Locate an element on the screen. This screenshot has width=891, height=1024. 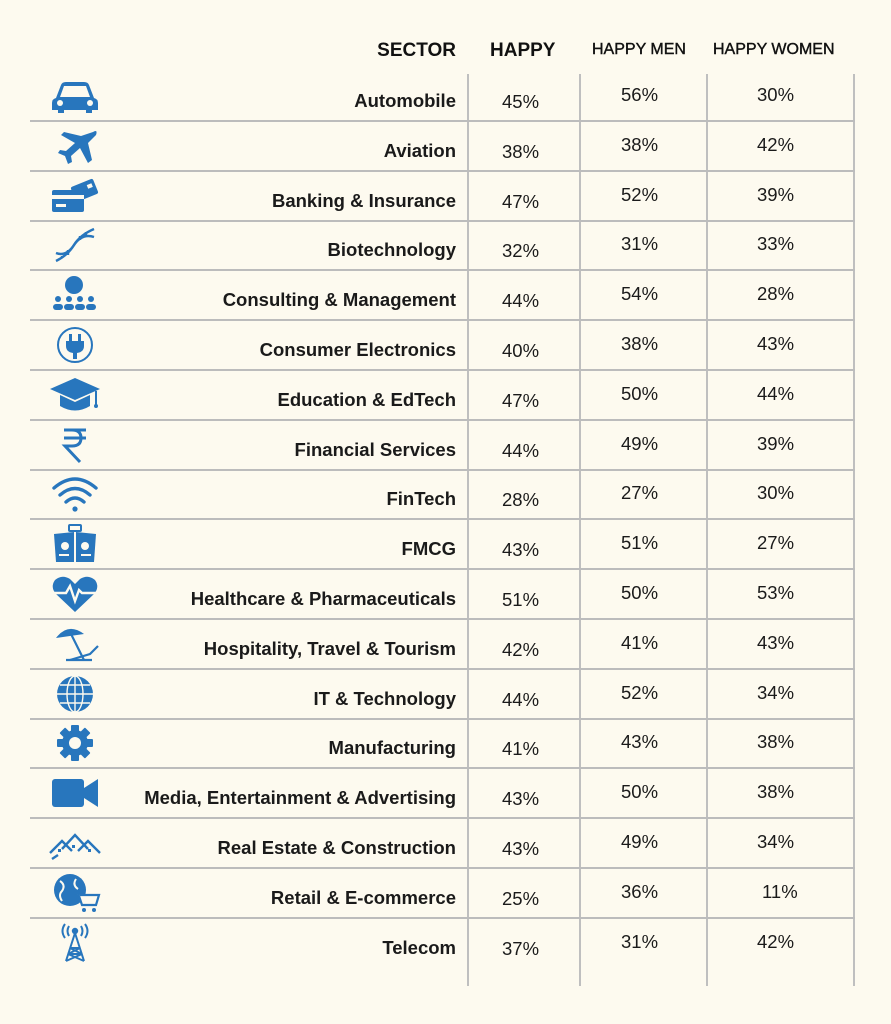
happy-women-value: 53% is located at coordinates (776, 592).